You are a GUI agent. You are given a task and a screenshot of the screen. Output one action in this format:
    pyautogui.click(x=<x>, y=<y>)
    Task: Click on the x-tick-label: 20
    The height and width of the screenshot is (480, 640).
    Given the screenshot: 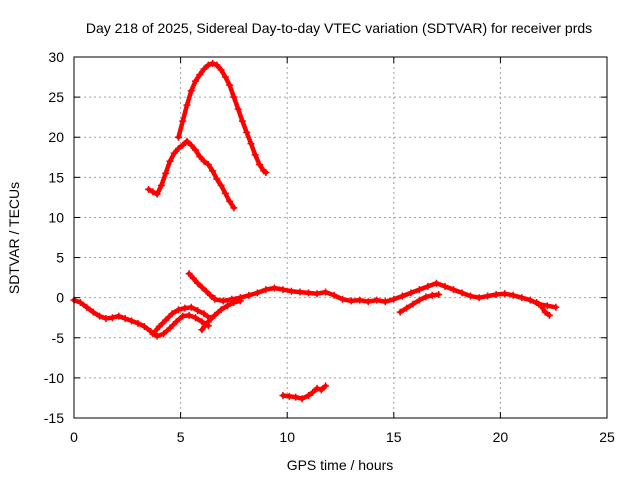 What is the action you would take?
    pyautogui.click(x=501, y=437)
    